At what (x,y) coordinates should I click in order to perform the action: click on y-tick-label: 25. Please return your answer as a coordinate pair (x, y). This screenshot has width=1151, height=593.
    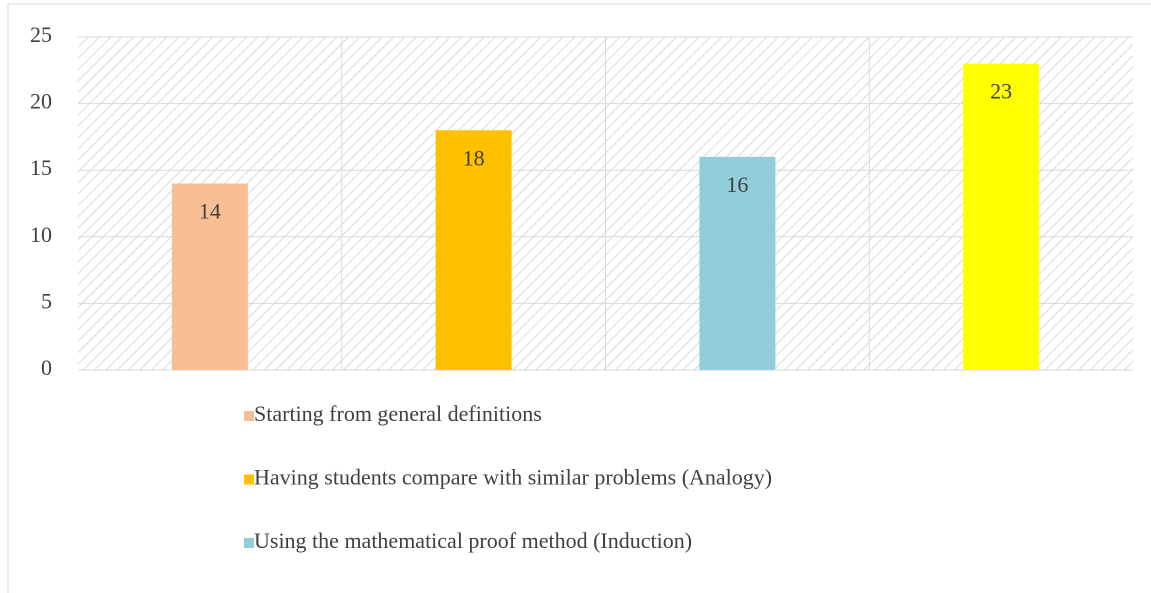
    Looking at the image, I should click on (41, 34).